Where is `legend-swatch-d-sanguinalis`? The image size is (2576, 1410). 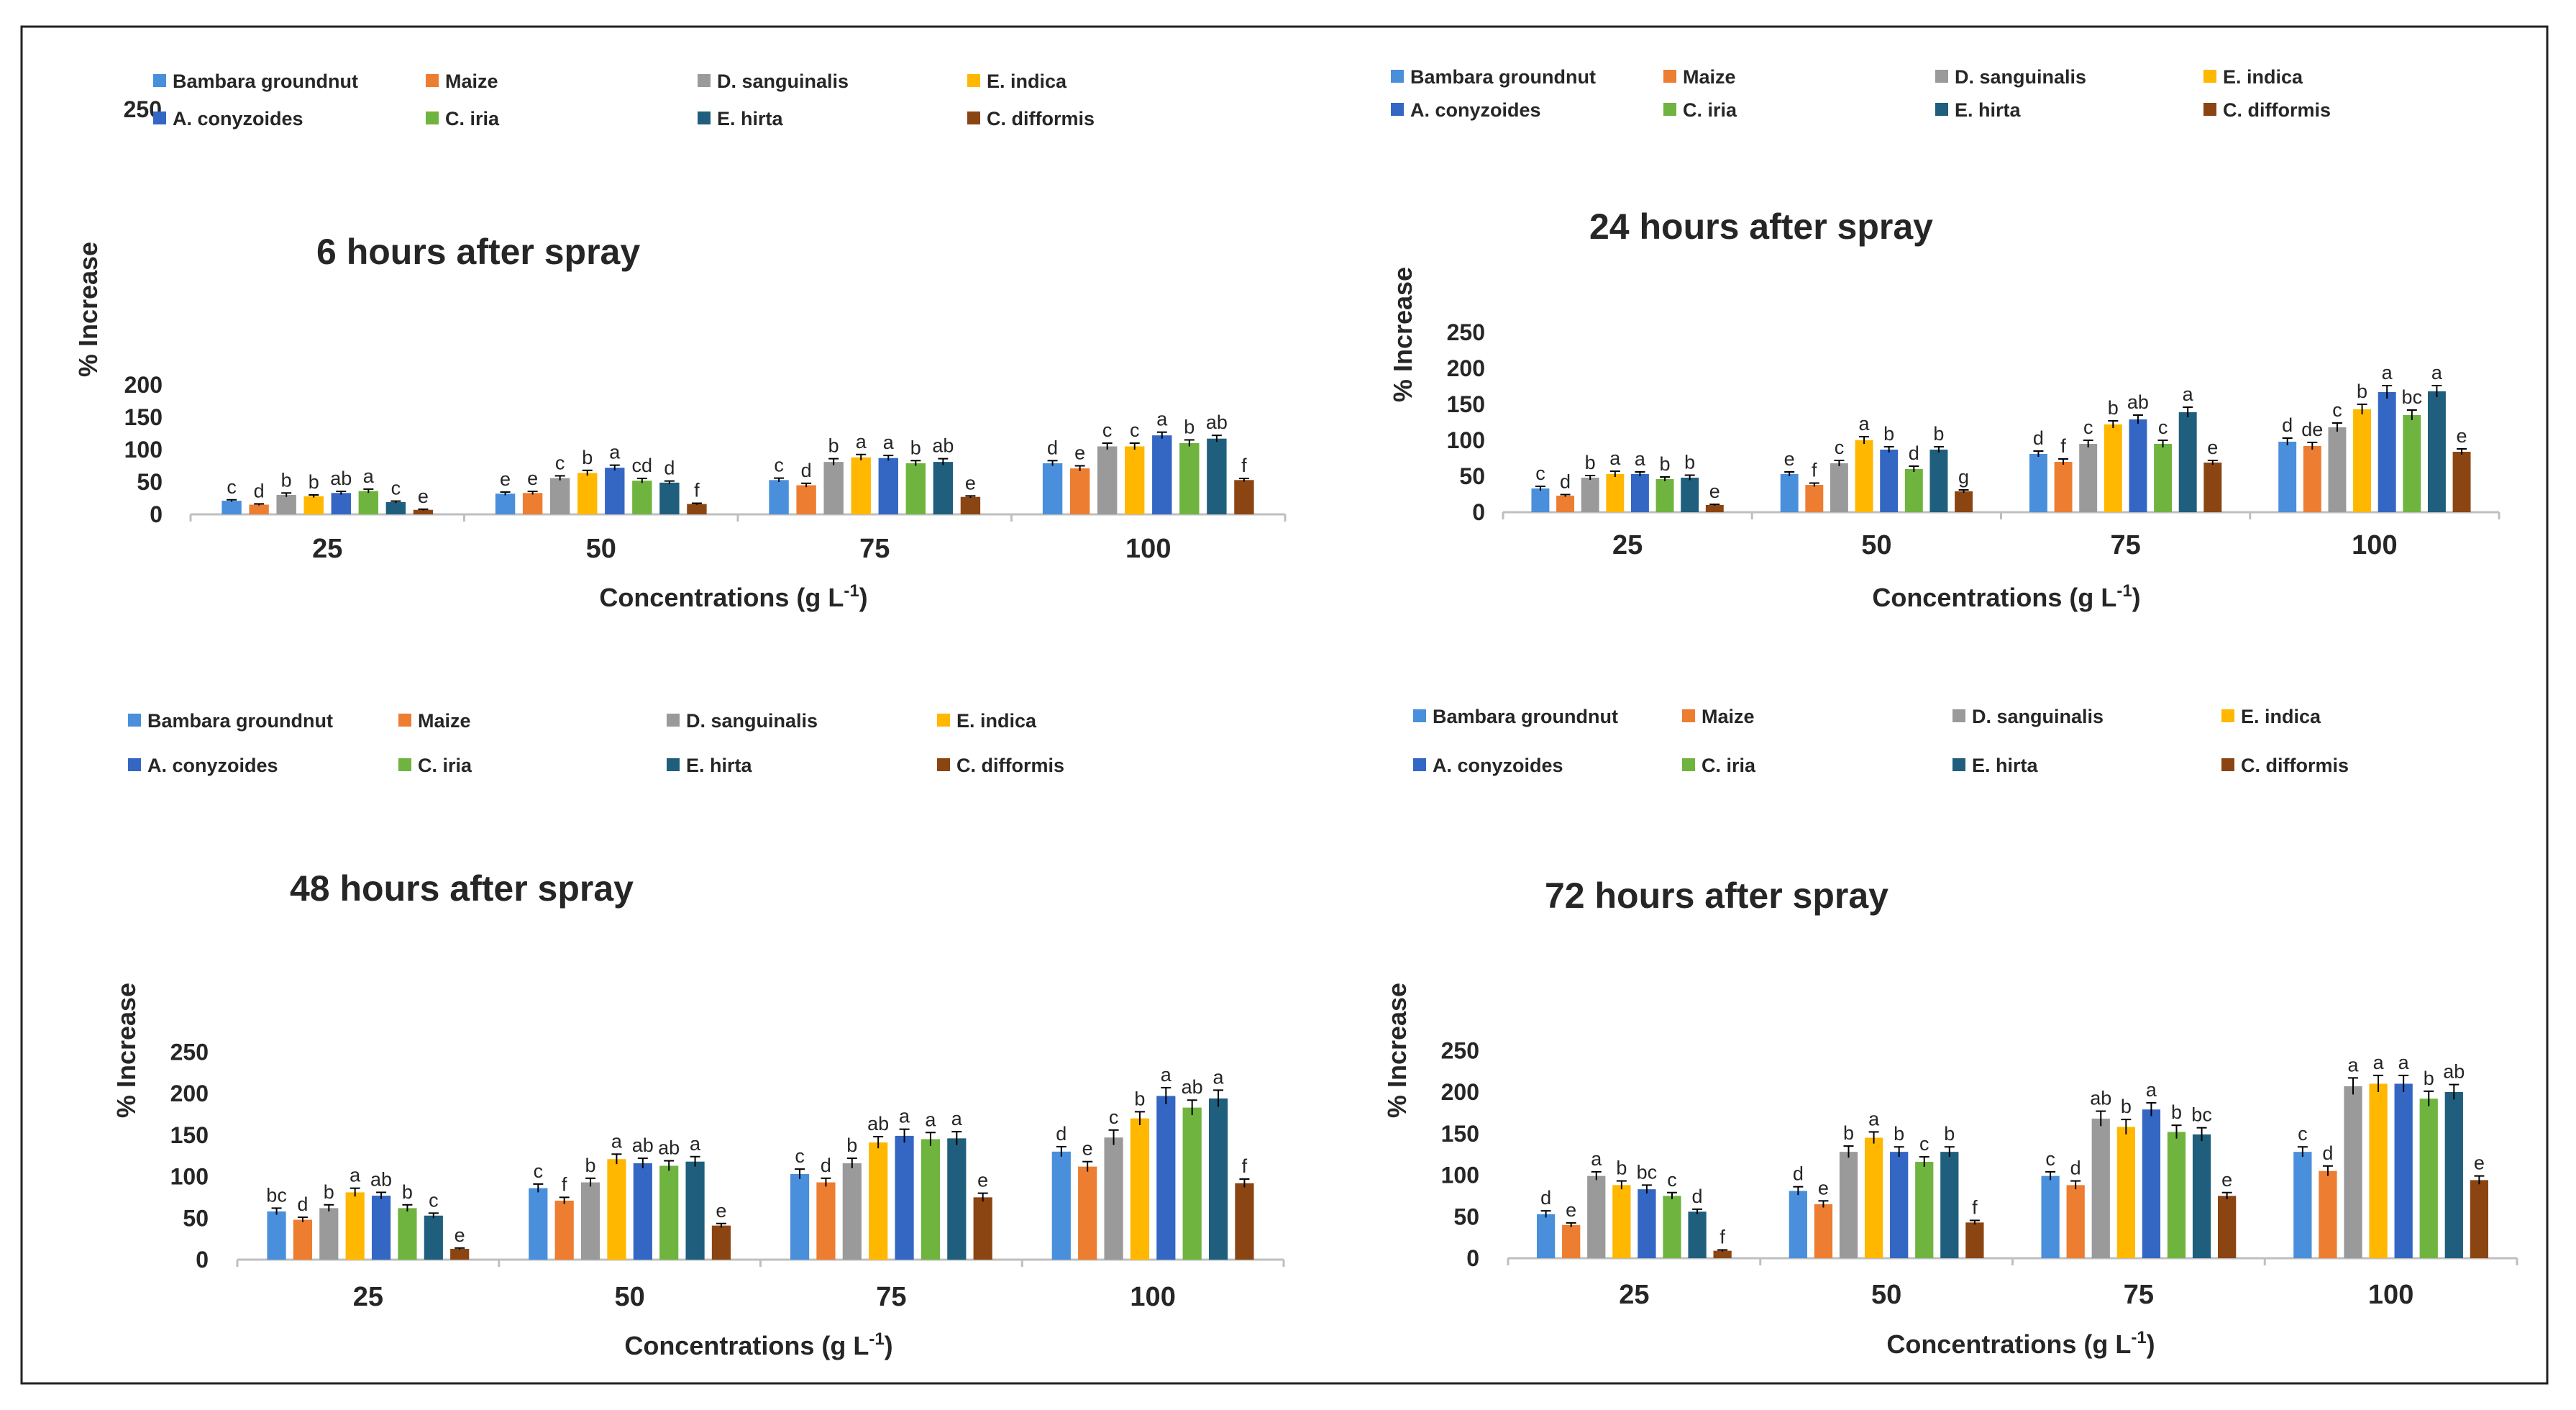 legend-swatch-d-sanguinalis is located at coordinates (1942, 76).